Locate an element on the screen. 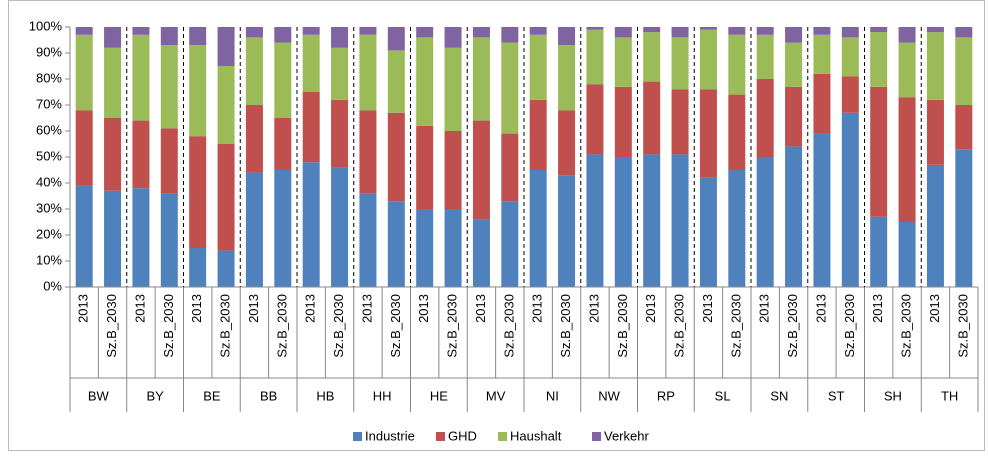 Image resolution: width=988 pixels, height=459 pixels. y-tick-label: 30% is located at coordinates (49, 207).